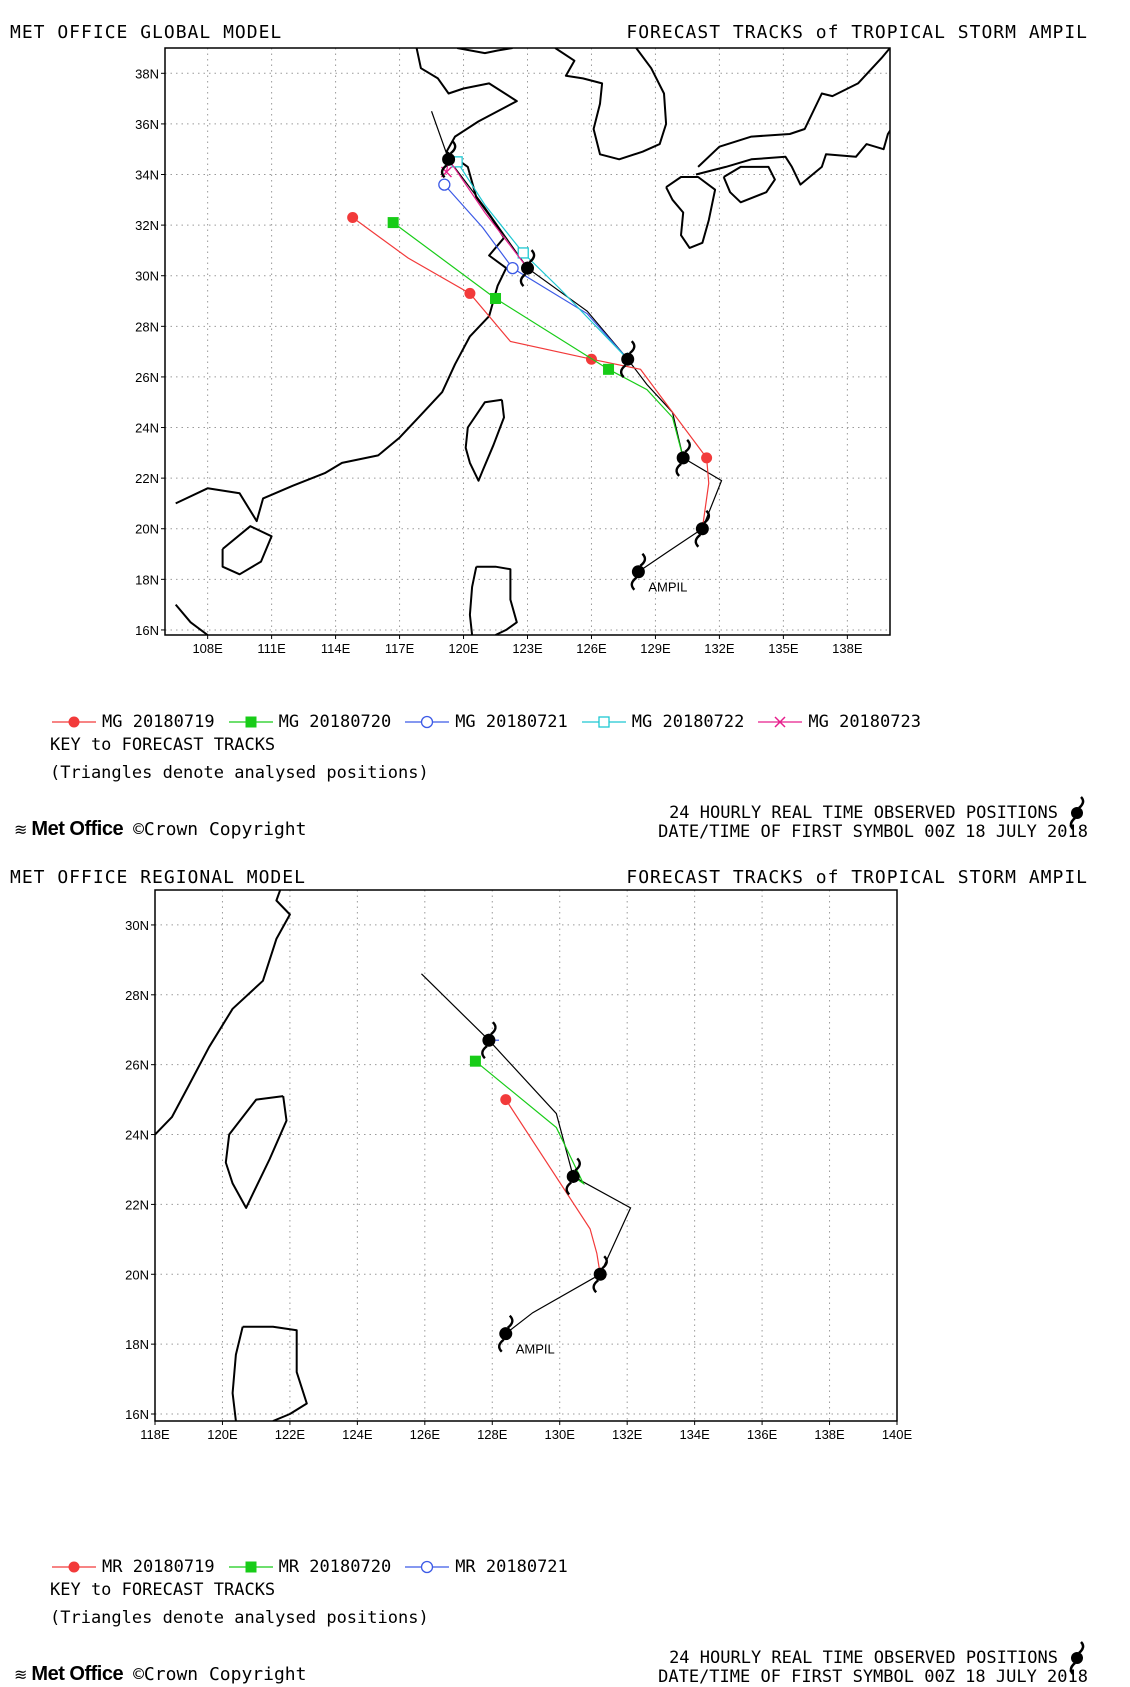 This screenshot has height=1687, width=1130. Describe the element at coordinates (688, 722) in the screenshot. I see `legend-label: MG 20180722` at that location.